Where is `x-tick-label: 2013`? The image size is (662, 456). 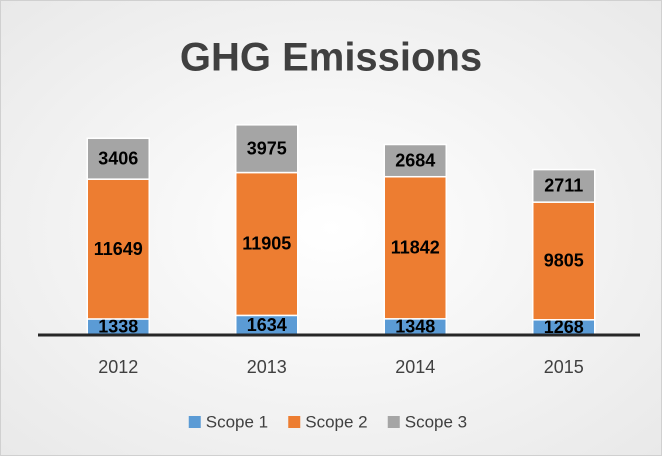
x-tick-label: 2013 is located at coordinates (267, 367).